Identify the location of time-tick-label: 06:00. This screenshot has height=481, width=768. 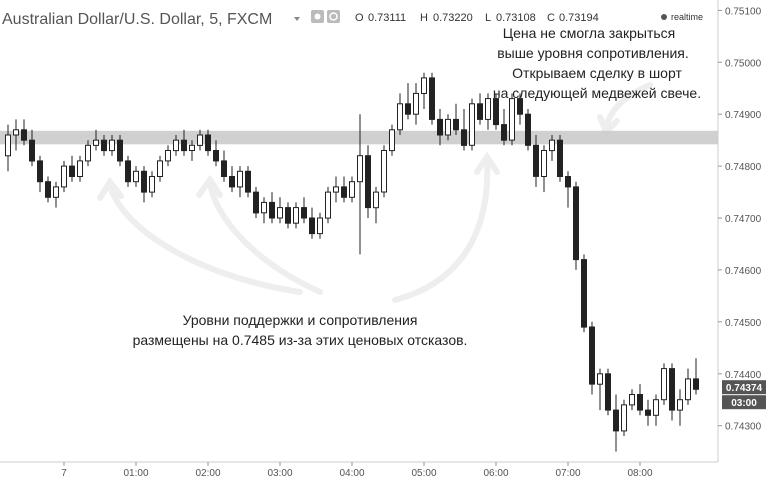
(495, 473).